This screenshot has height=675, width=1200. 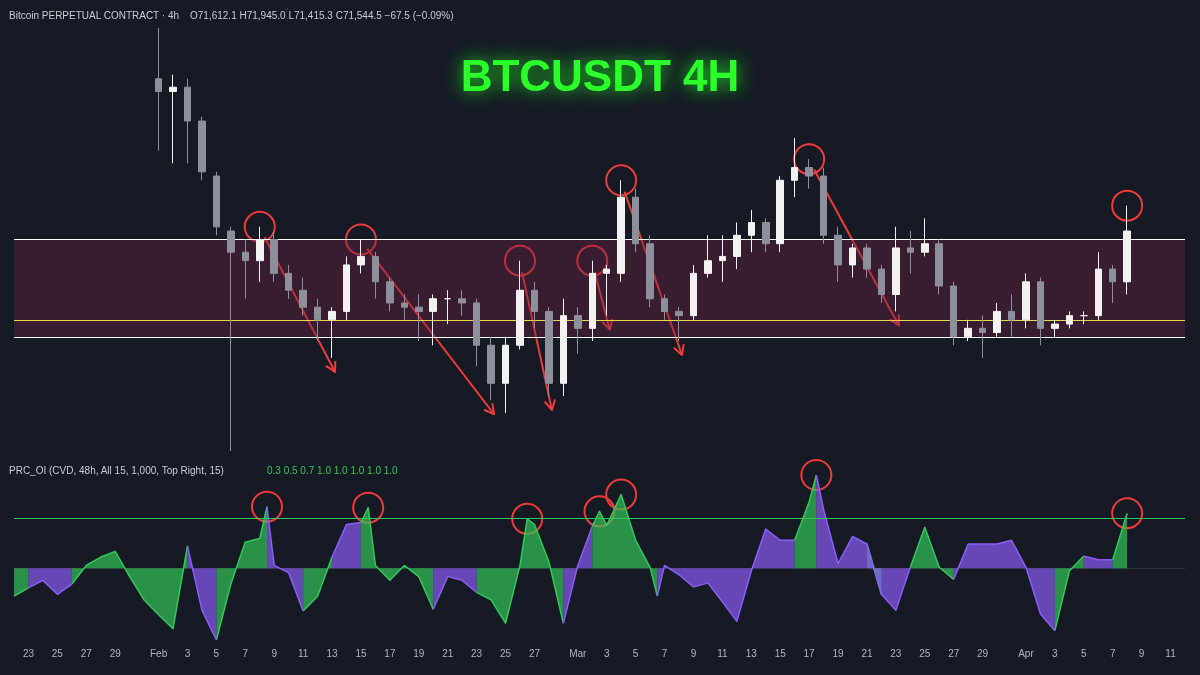 What do you see at coordinates (838, 653) in the screenshot?
I see `x-tick-label: 19` at bounding box center [838, 653].